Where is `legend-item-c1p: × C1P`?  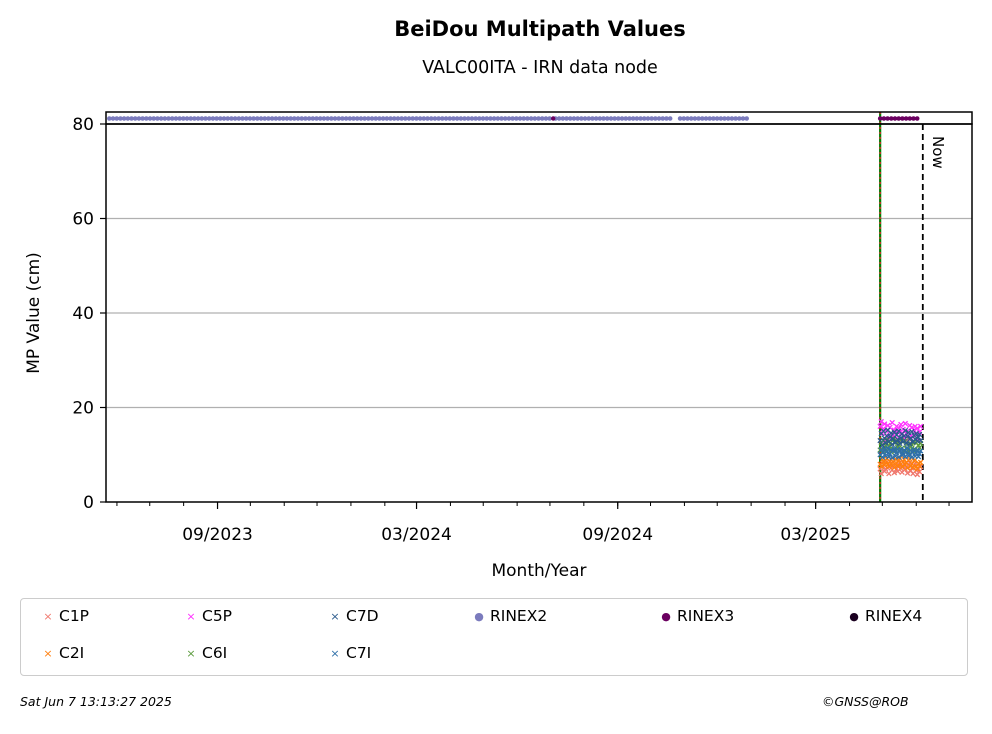
legend-item-c1p: × C1P is located at coordinates (64, 616).